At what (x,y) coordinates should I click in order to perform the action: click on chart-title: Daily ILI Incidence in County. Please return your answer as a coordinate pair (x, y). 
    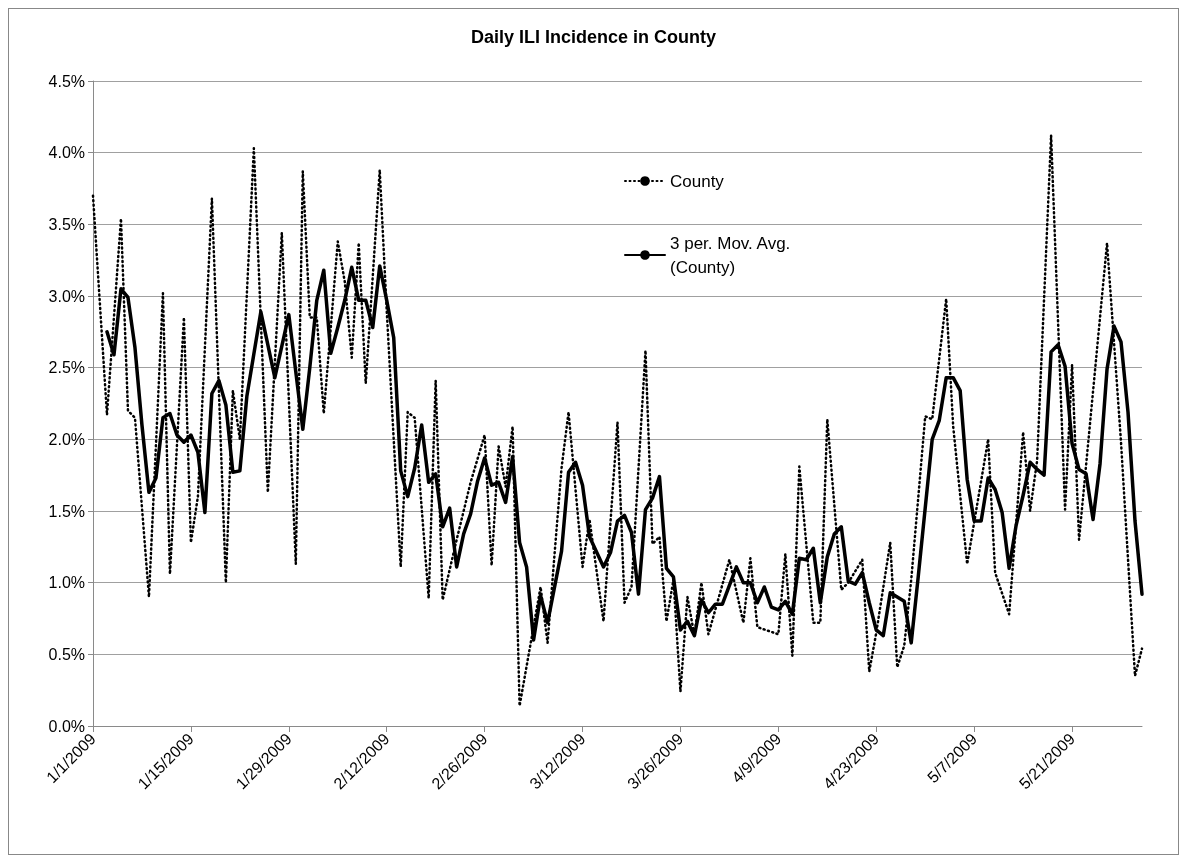
    Looking at the image, I should click on (593, 37).